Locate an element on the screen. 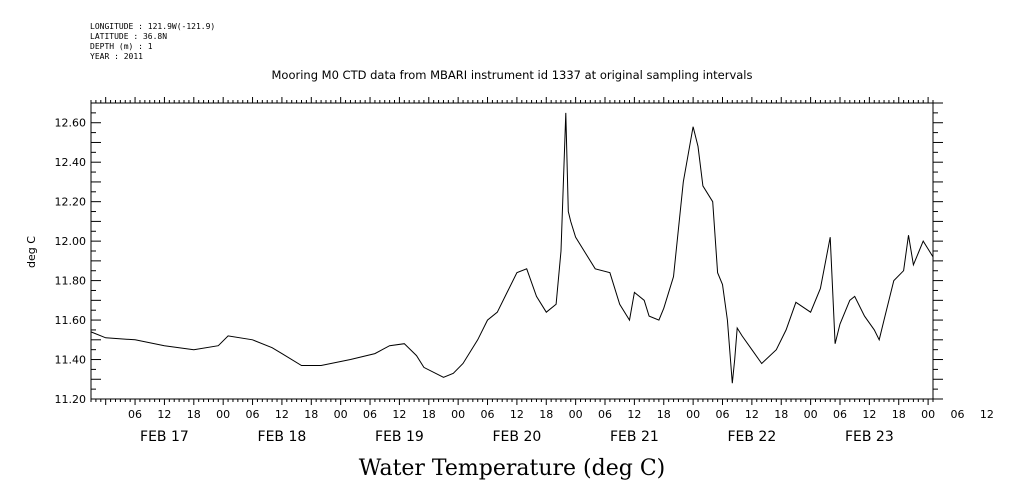  depth-text: DEPTH (m) : 1 is located at coordinates (121, 46).